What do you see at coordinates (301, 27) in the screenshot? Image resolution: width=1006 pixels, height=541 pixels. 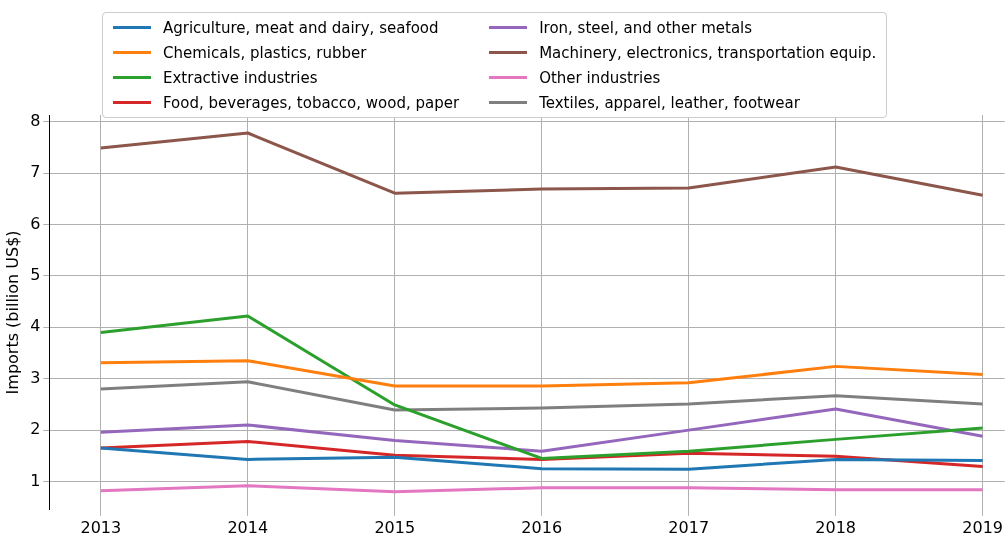 I see `legend-label: Agriculture, meat and dairy, seafood` at bounding box center [301, 27].